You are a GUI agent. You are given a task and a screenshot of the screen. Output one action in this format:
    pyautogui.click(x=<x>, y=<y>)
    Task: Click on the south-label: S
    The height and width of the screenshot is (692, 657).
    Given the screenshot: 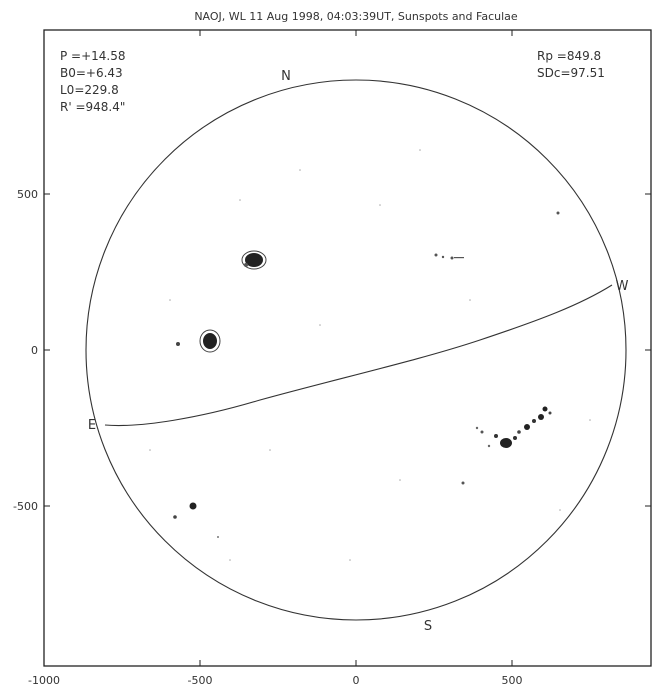 What is the action you would take?
    pyautogui.click(x=428, y=626)
    